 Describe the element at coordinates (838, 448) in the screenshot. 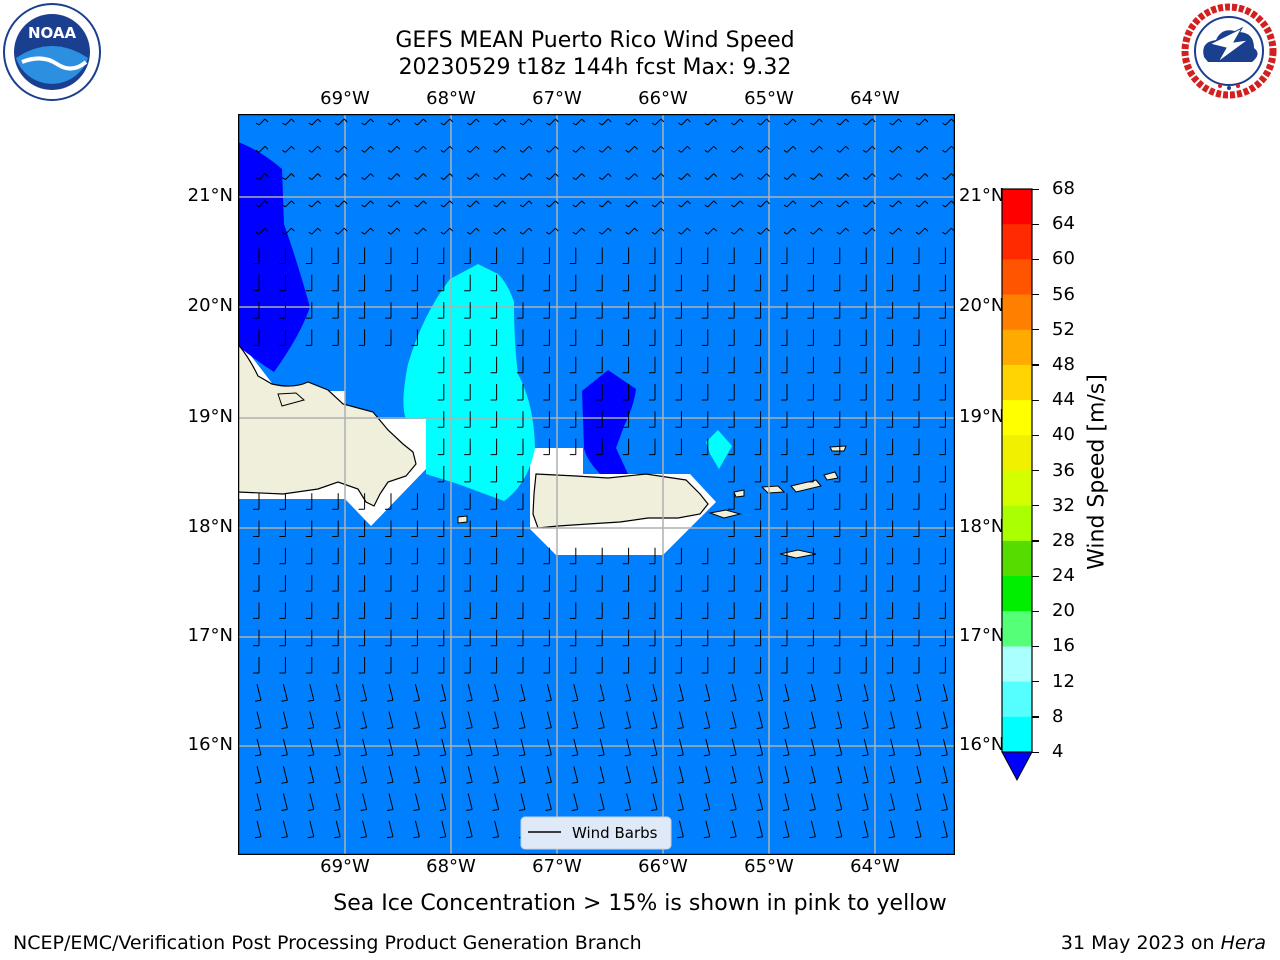

I see `land-anegada` at that location.